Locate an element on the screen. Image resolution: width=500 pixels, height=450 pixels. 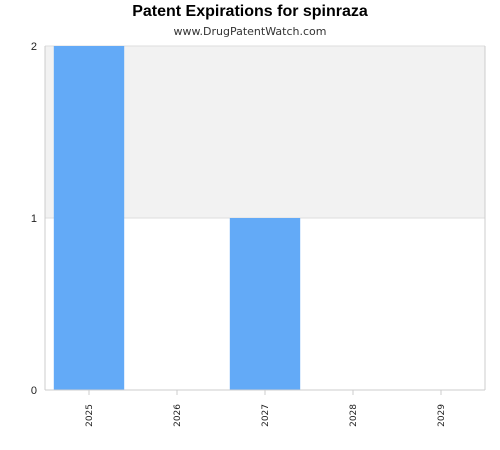
x-tick-label-2026: 2026 is located at coordinates (178, 415).